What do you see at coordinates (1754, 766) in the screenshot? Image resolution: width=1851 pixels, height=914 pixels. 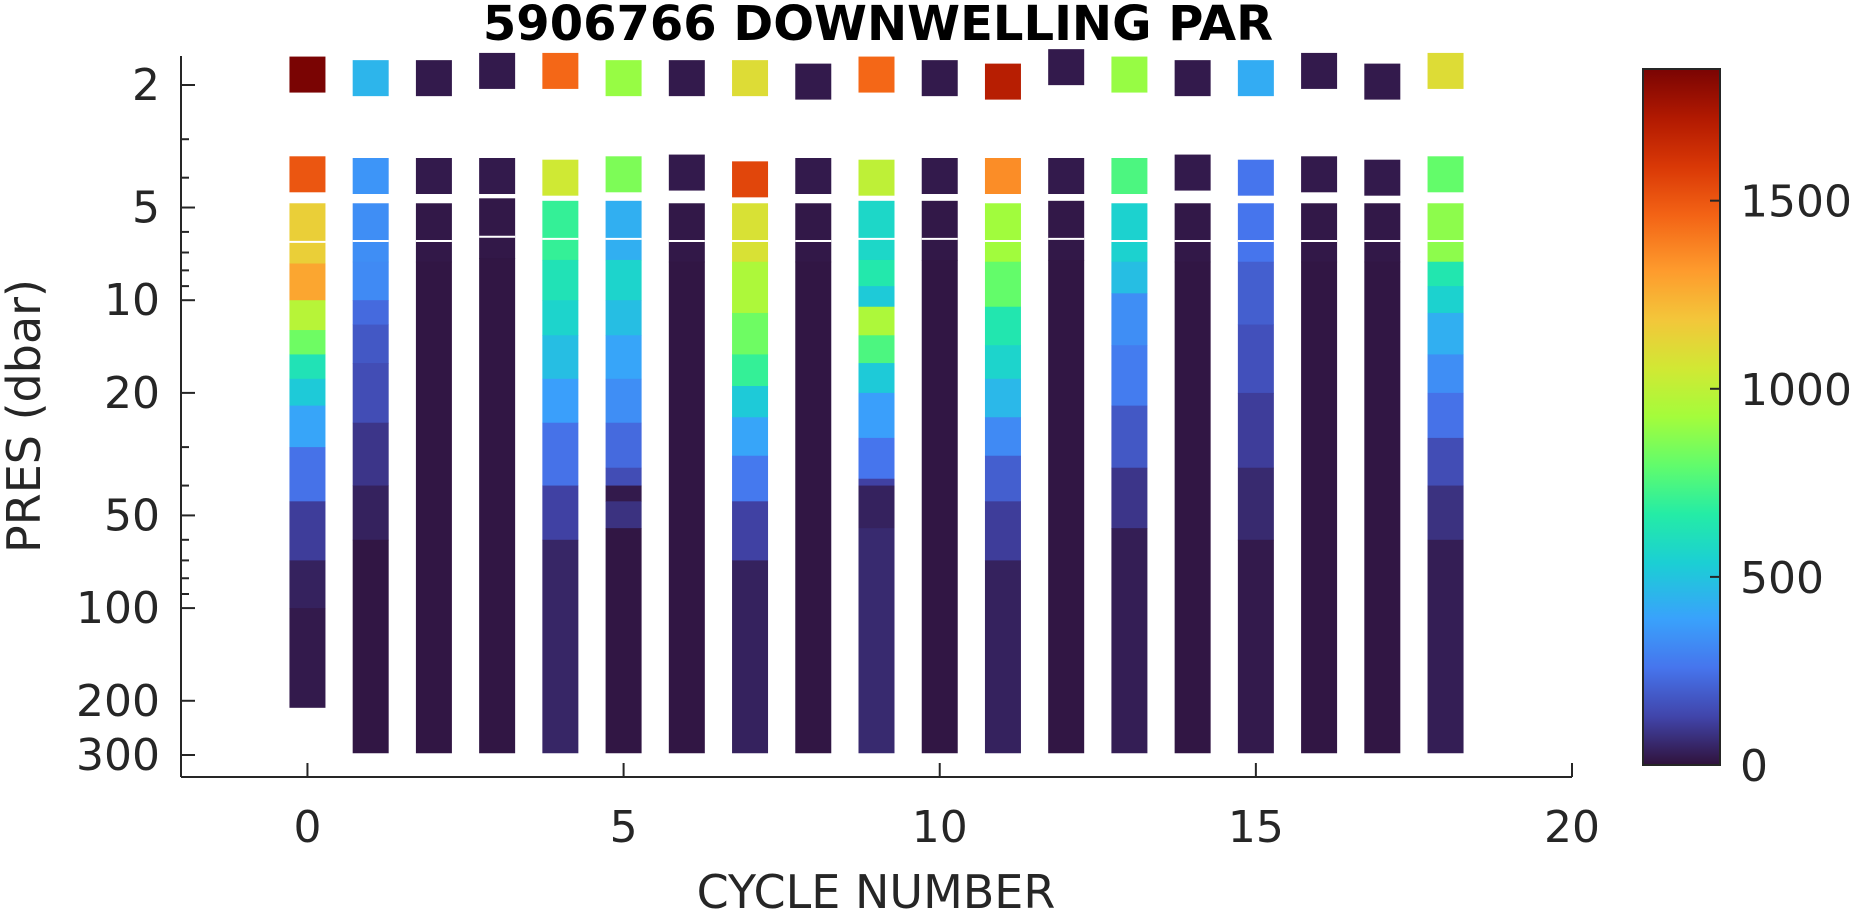 I see `colorbar-tick-label: 0` at bounding box center [1754, 766].